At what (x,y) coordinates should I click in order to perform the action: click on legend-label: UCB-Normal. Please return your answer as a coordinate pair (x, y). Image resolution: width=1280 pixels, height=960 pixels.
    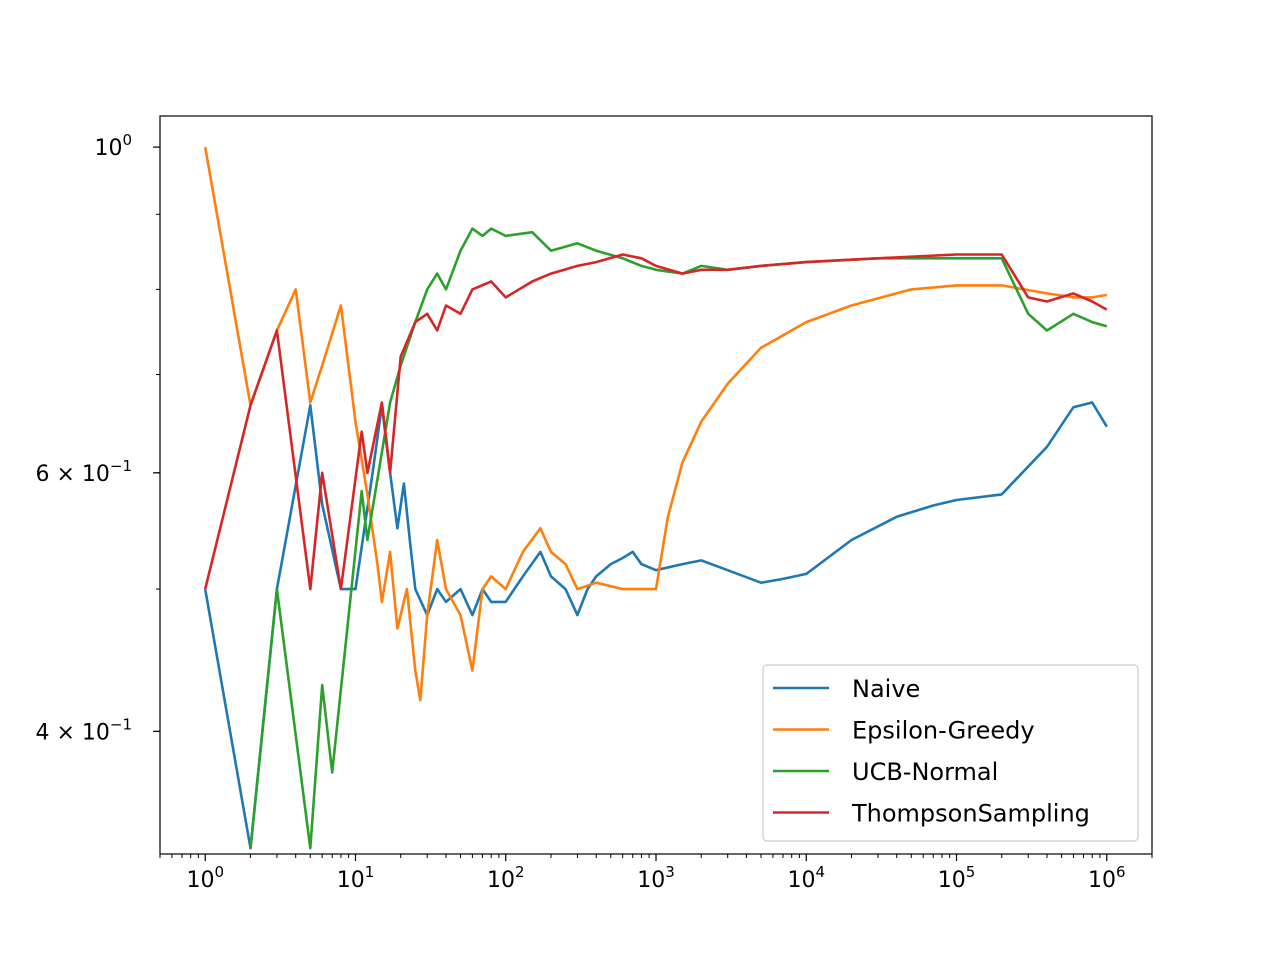
    Looking at the image, I should click on (925, 772).